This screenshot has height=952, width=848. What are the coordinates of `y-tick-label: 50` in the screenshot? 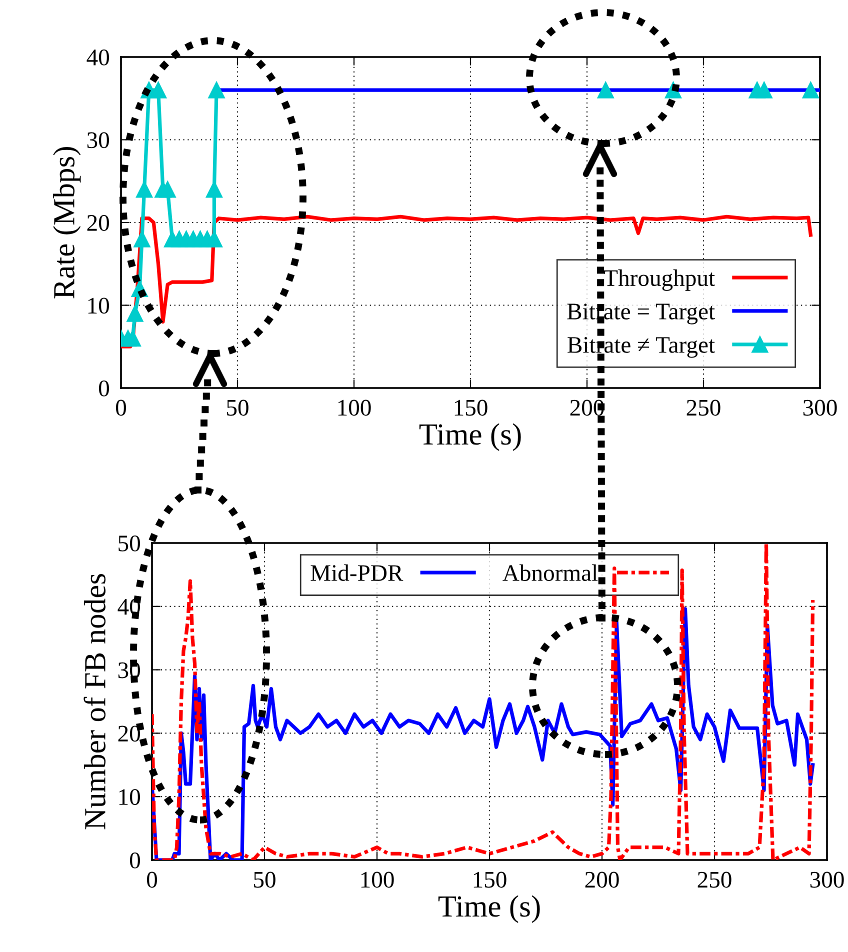 It's located at (129, 543).